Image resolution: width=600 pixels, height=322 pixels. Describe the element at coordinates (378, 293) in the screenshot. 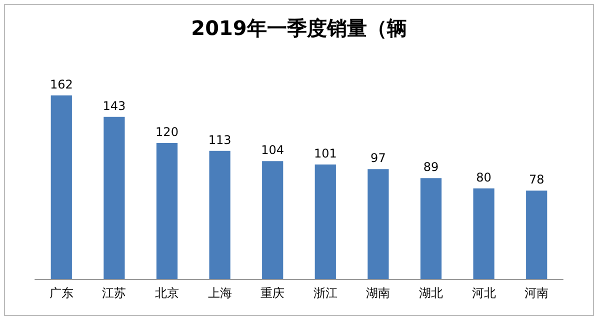

I see `x-tick-label: 湖南` at that location.